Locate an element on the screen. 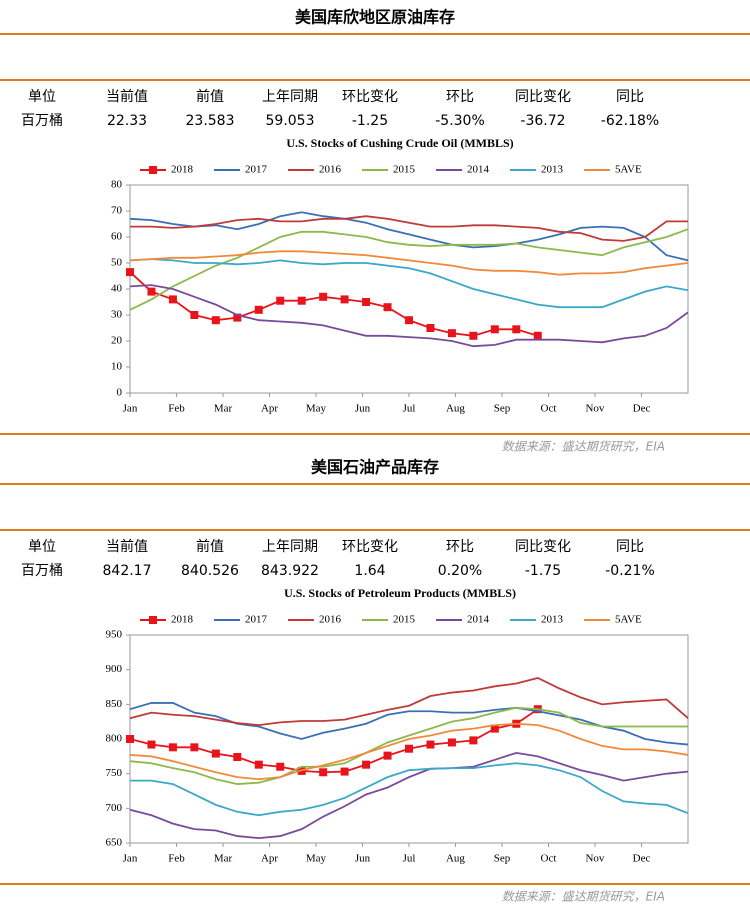  table-cell: 843.922 is located at coordinates (290, 571).